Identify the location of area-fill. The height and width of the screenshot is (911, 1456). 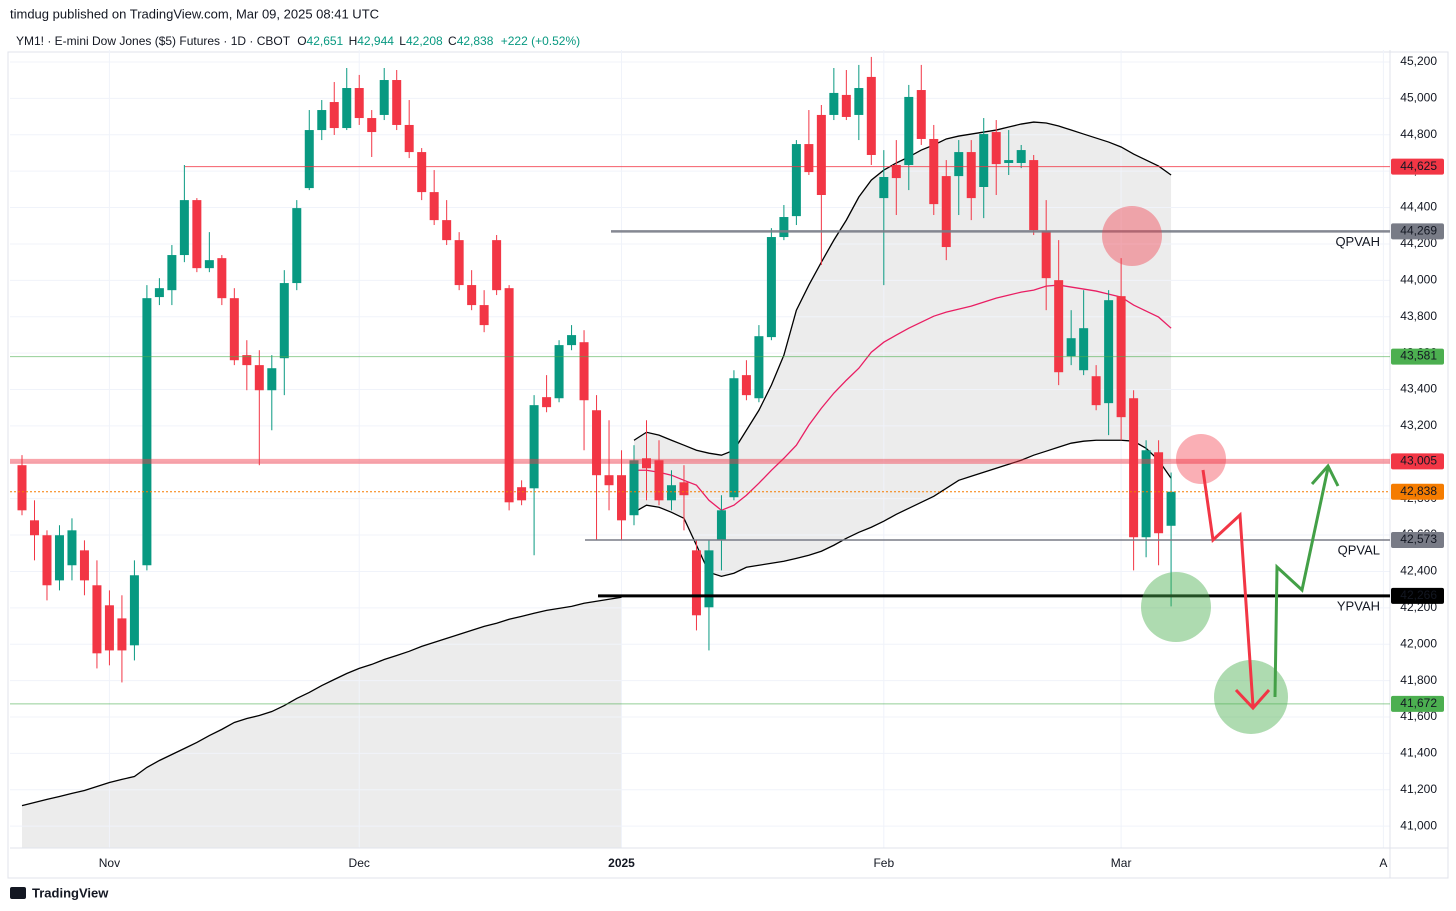
(322, 722).